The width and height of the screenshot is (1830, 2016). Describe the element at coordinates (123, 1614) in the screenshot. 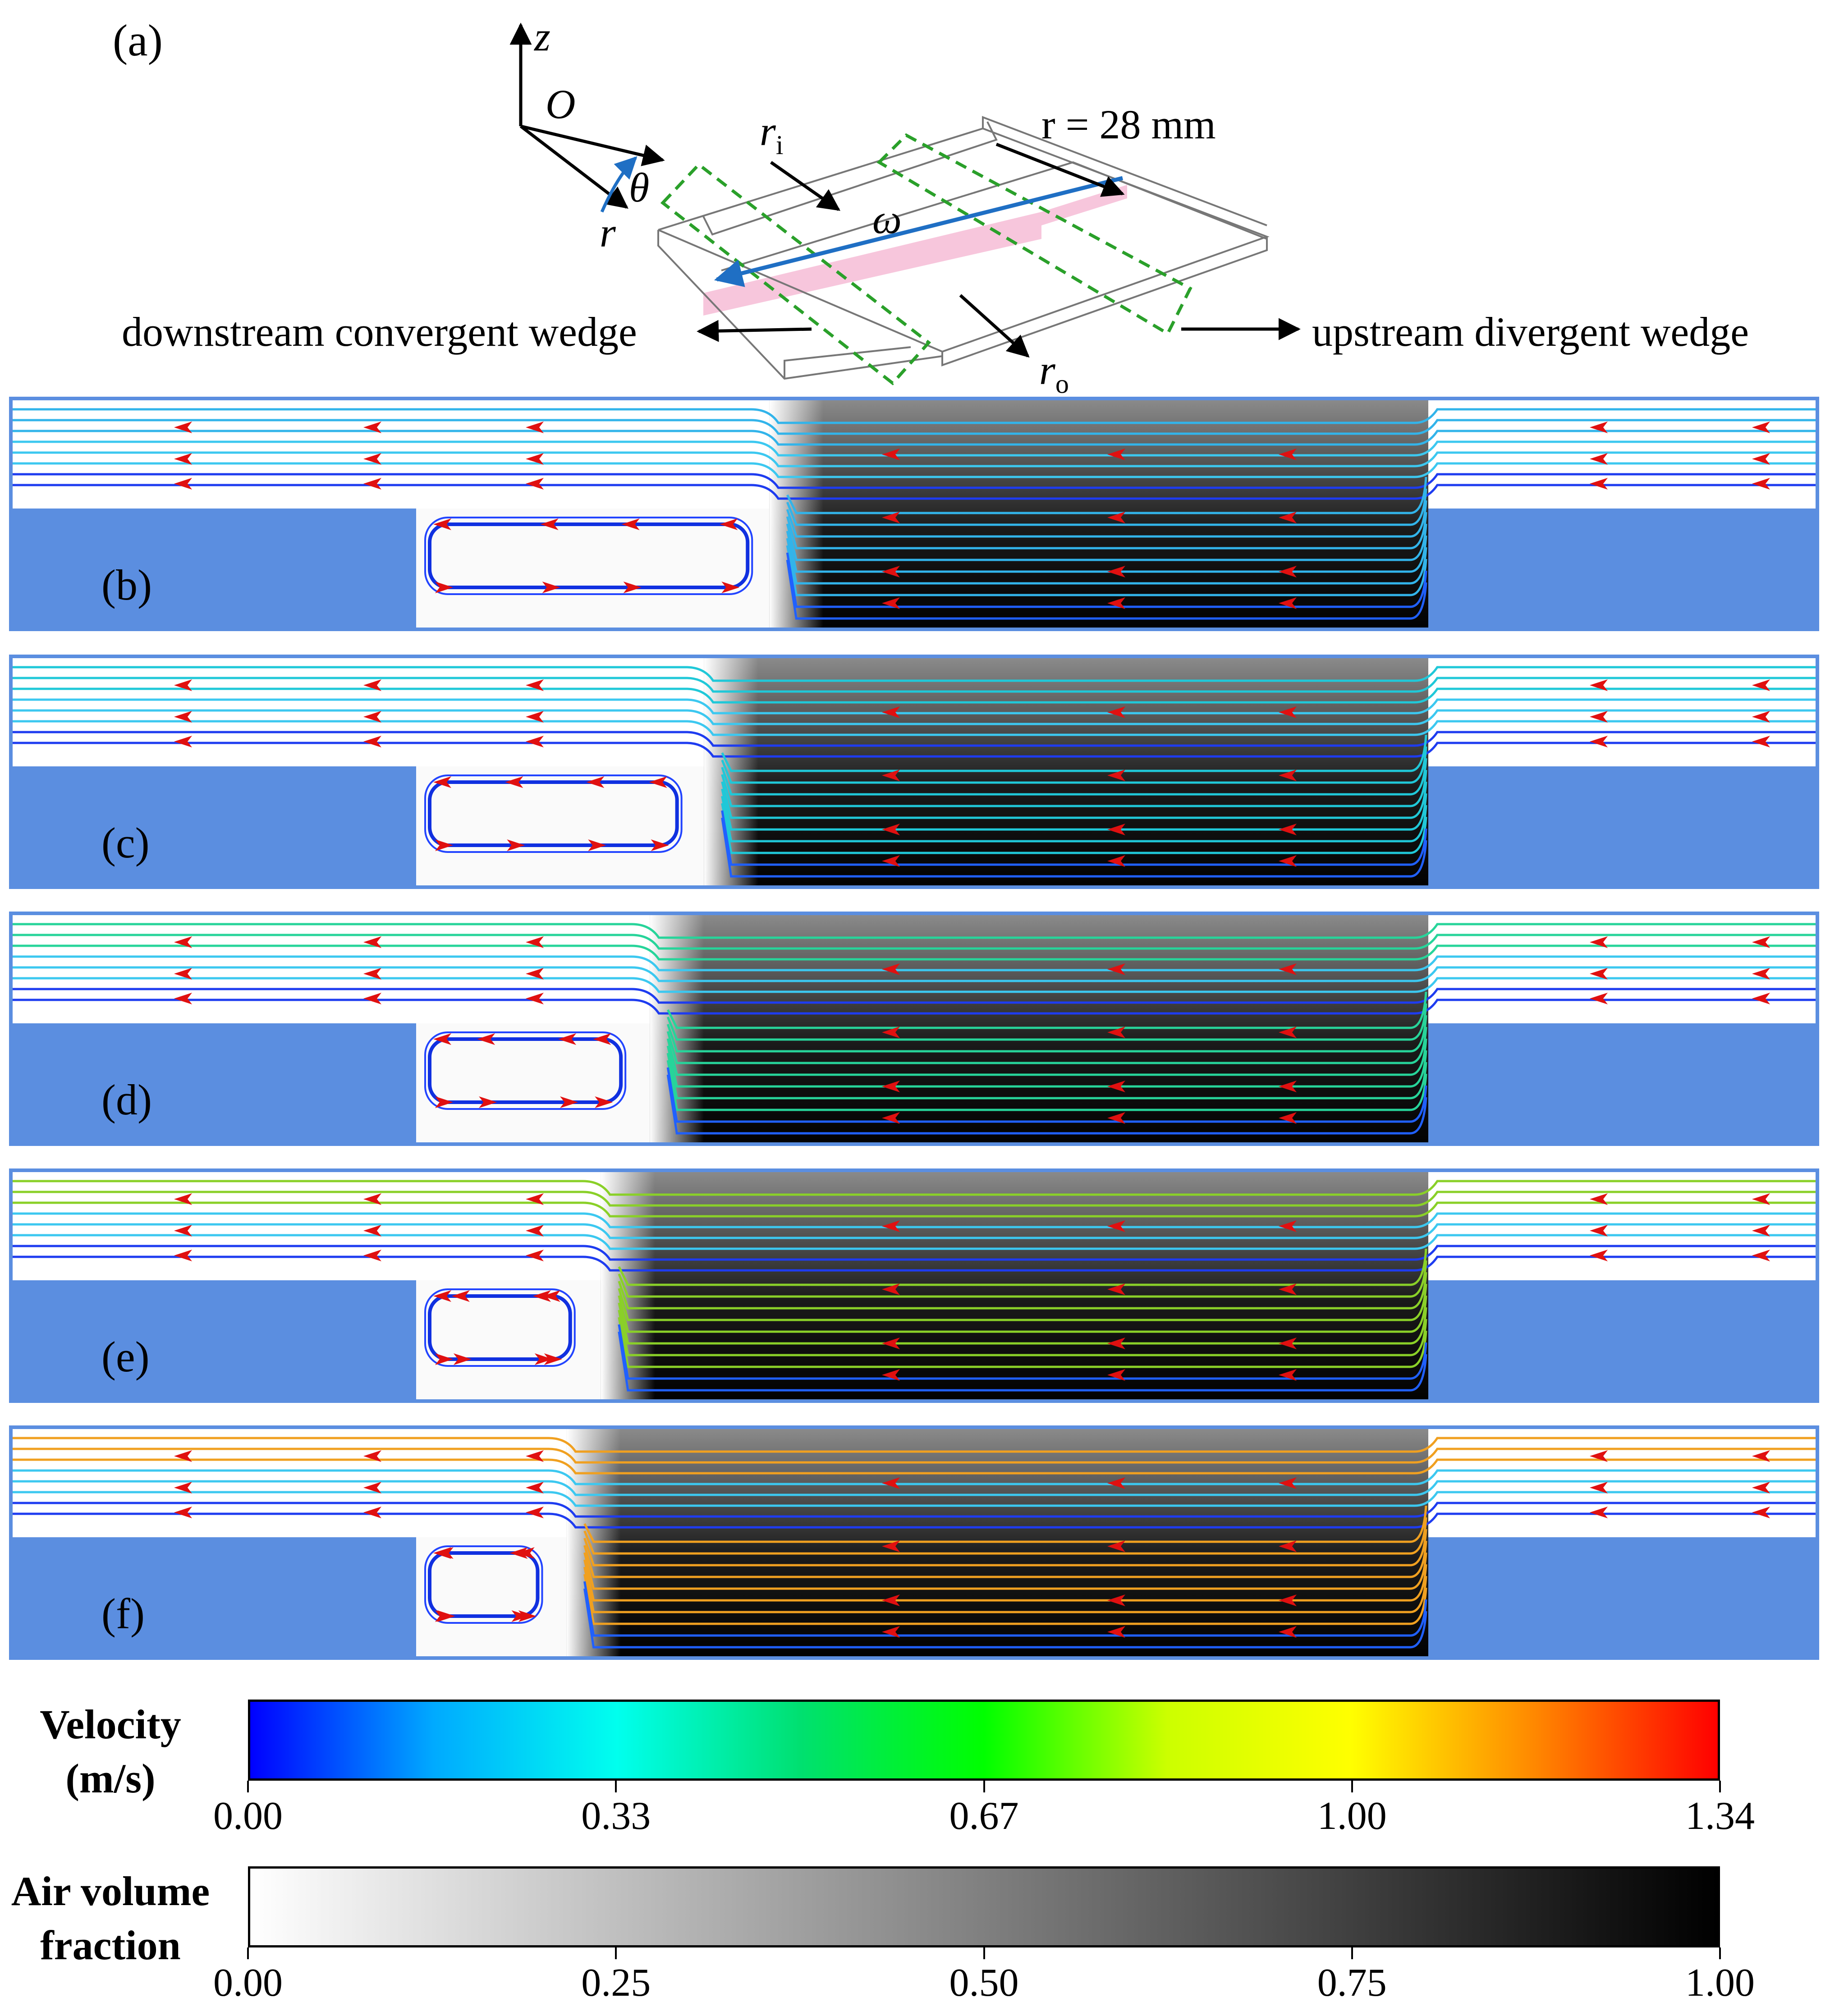

I see `panel-label: (f)` at that location.